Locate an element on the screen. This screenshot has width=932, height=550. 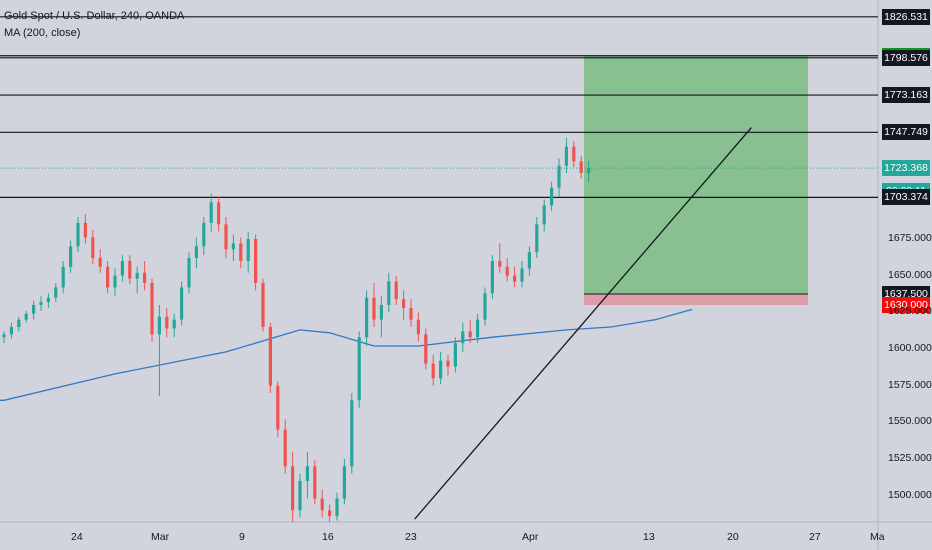
x-tick-label: 23 is located at coordinates (411, 537).